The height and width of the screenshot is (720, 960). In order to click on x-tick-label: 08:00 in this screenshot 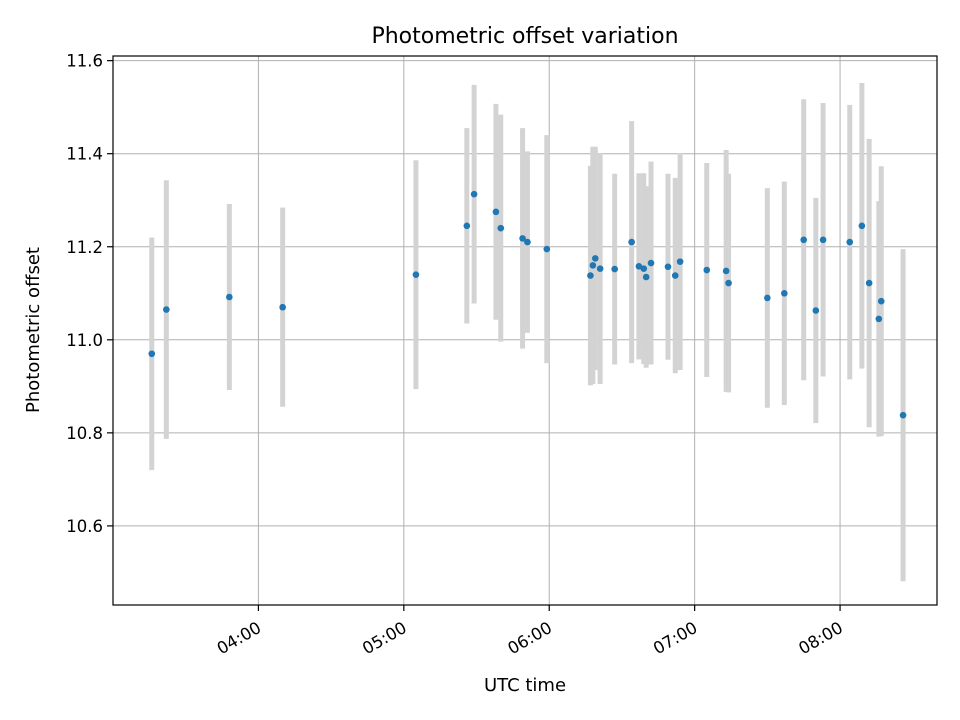, I will do `click(820, 638)`.